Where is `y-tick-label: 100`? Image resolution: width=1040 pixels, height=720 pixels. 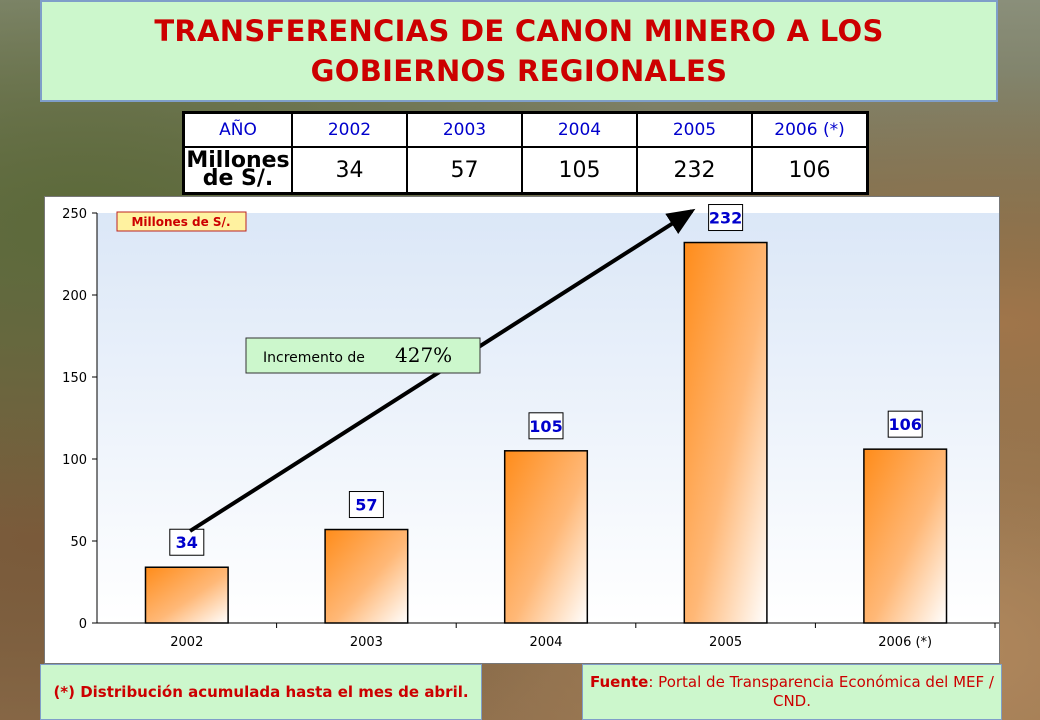
y-tick-label: 100 is located at coordinates (74, 460).